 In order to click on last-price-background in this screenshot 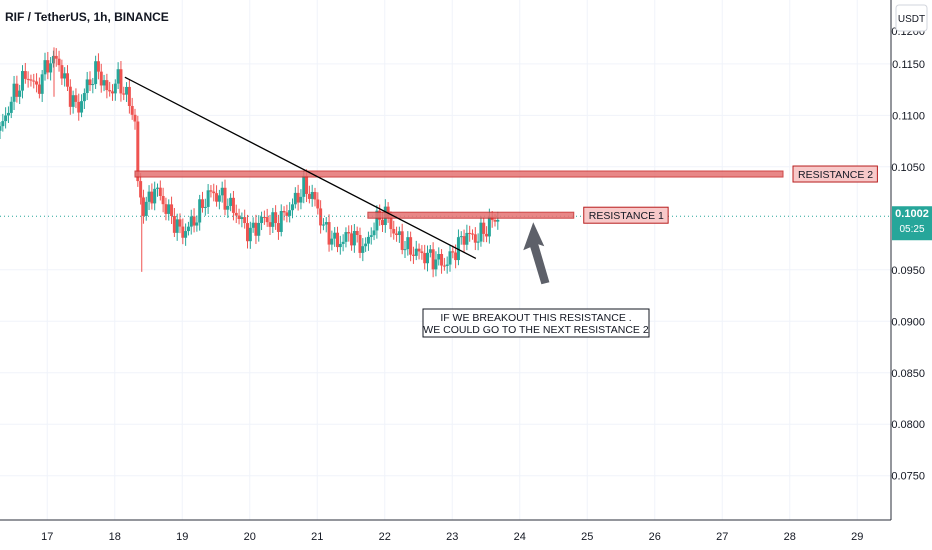, I will do `click(912, 223)`.